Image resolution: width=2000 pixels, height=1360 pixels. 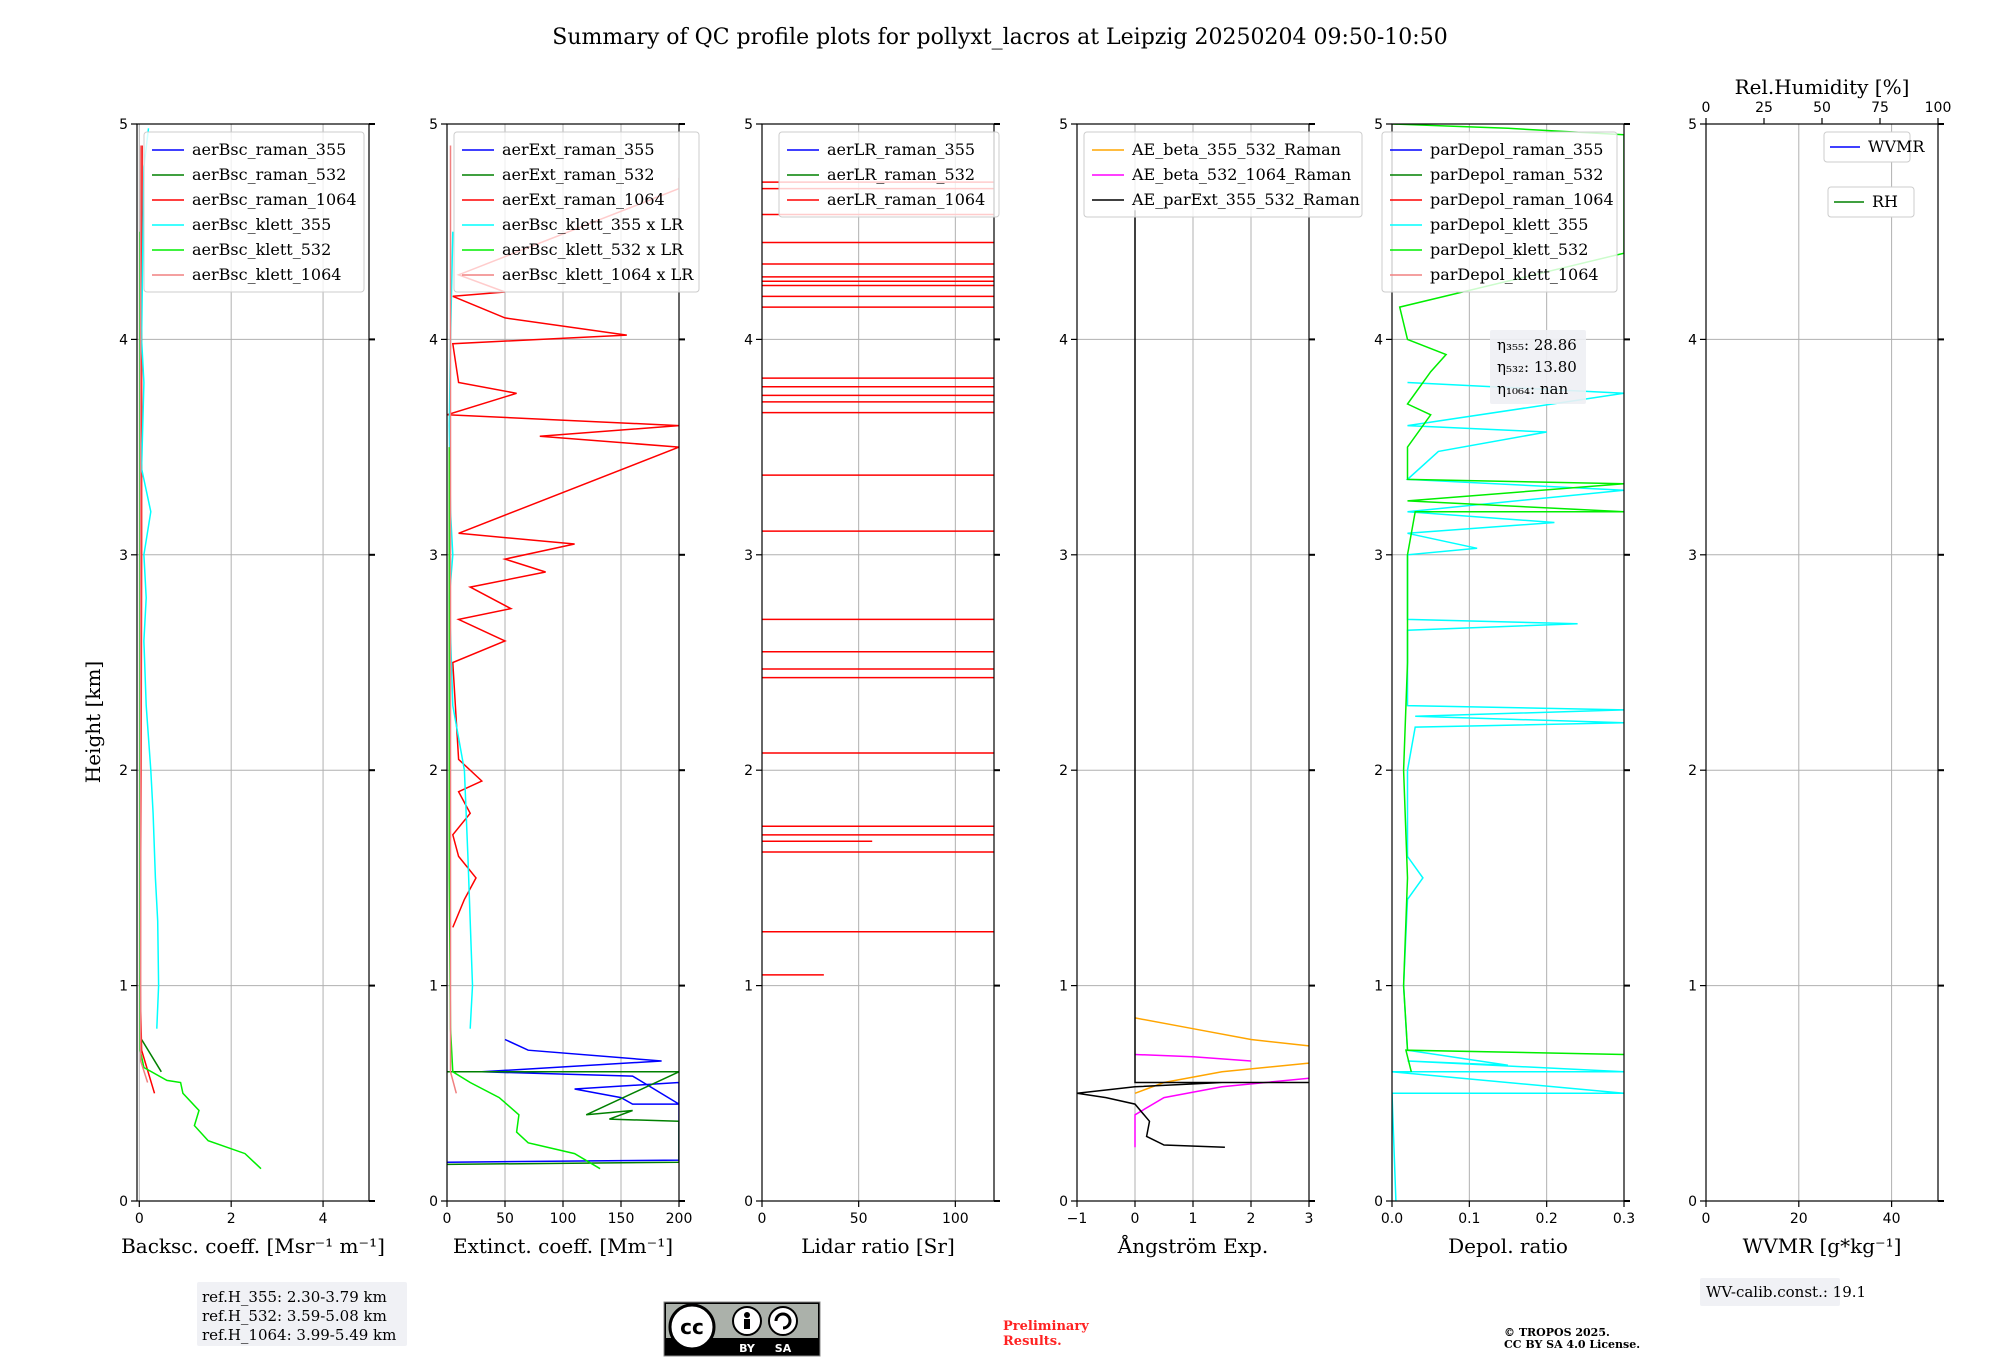 What do you see at coordinates (1046, 1326) in the screenshot?
I see `preliminary-line1: Preliminary` at bounding box center [1046, 1326].